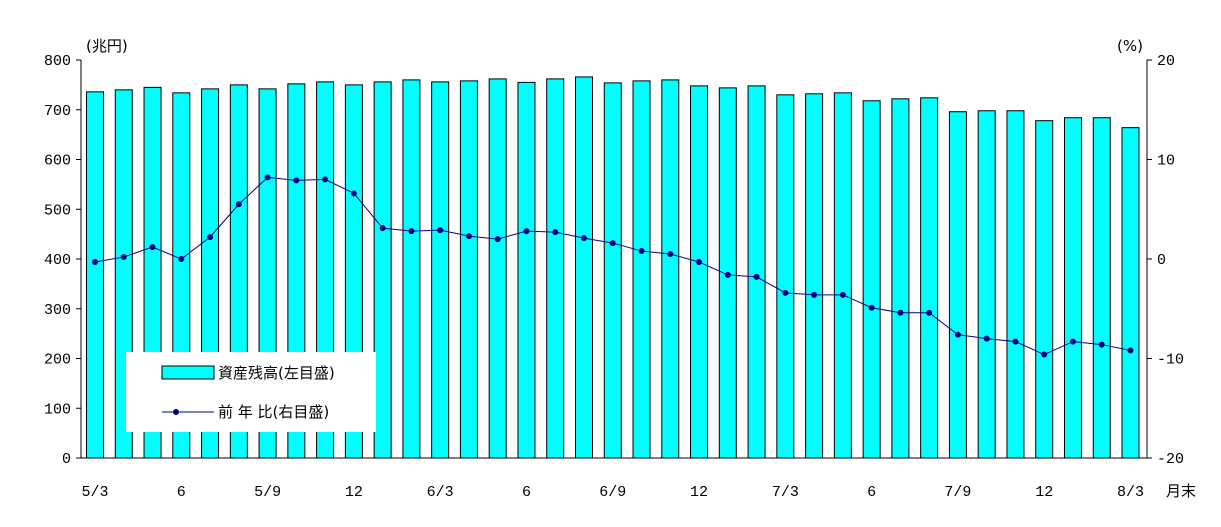 This screenshot has height=527, width=1221. Describe the element at coordinates (57, 409) in the screenshot. I see `left-tick-label-1: 100` at that location.